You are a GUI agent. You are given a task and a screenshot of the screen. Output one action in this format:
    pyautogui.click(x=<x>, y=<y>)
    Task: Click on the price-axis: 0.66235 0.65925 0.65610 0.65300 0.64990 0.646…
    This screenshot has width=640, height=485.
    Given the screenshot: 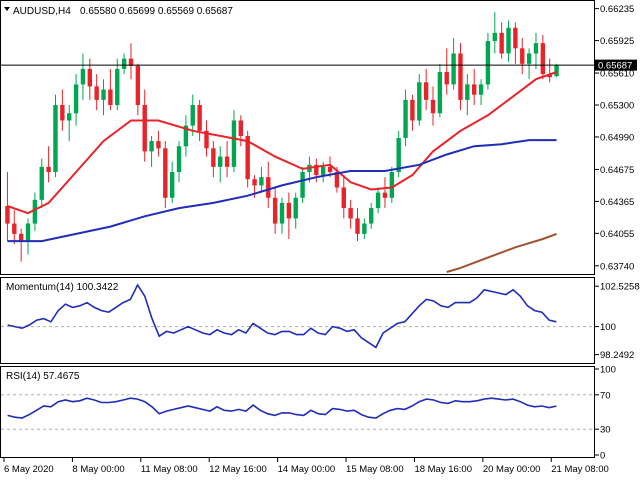 What is the action you would take?
    pyautogui.click(x=614, y=138)
    